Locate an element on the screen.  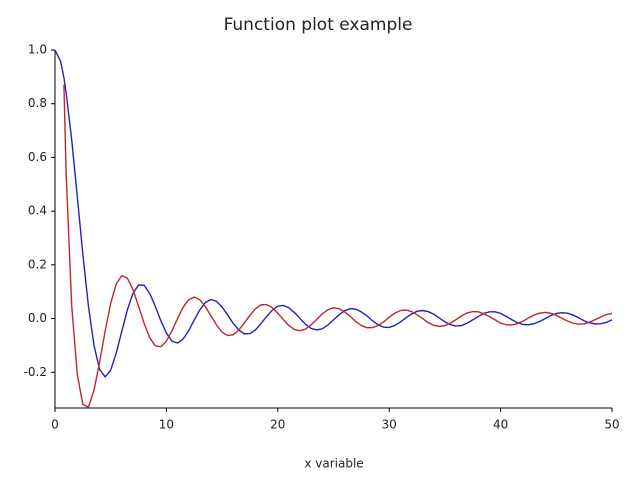
y-tick-label: 0.0 is located at coordinates (37, 318).